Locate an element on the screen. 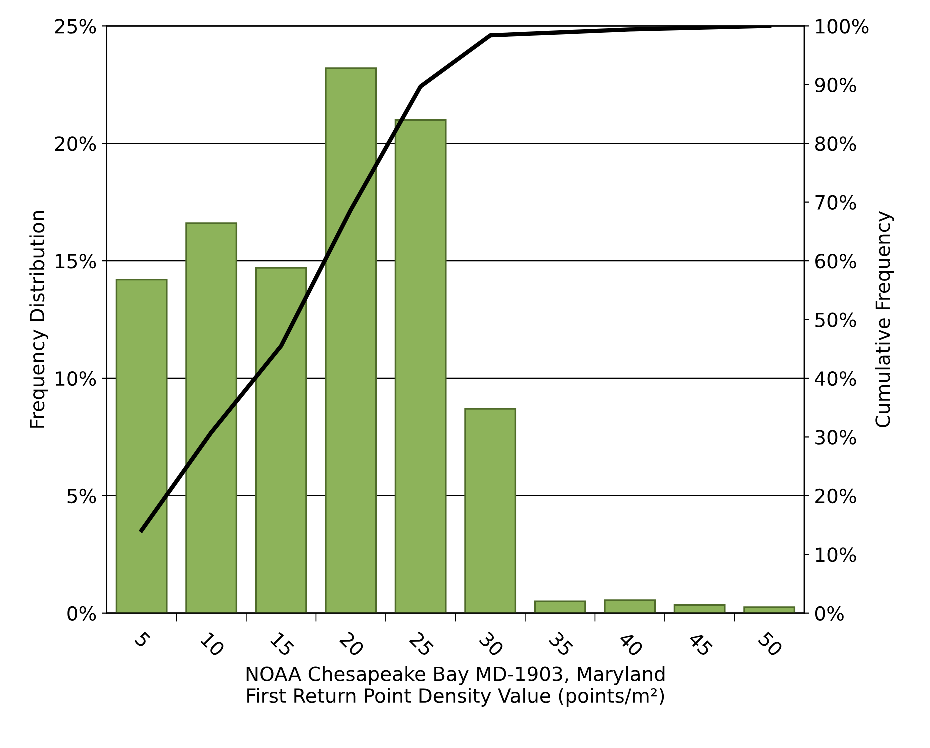 The height and width of the screenshot is (748, 930). x-tick-label: 25 is located at coordinates (422, 644).